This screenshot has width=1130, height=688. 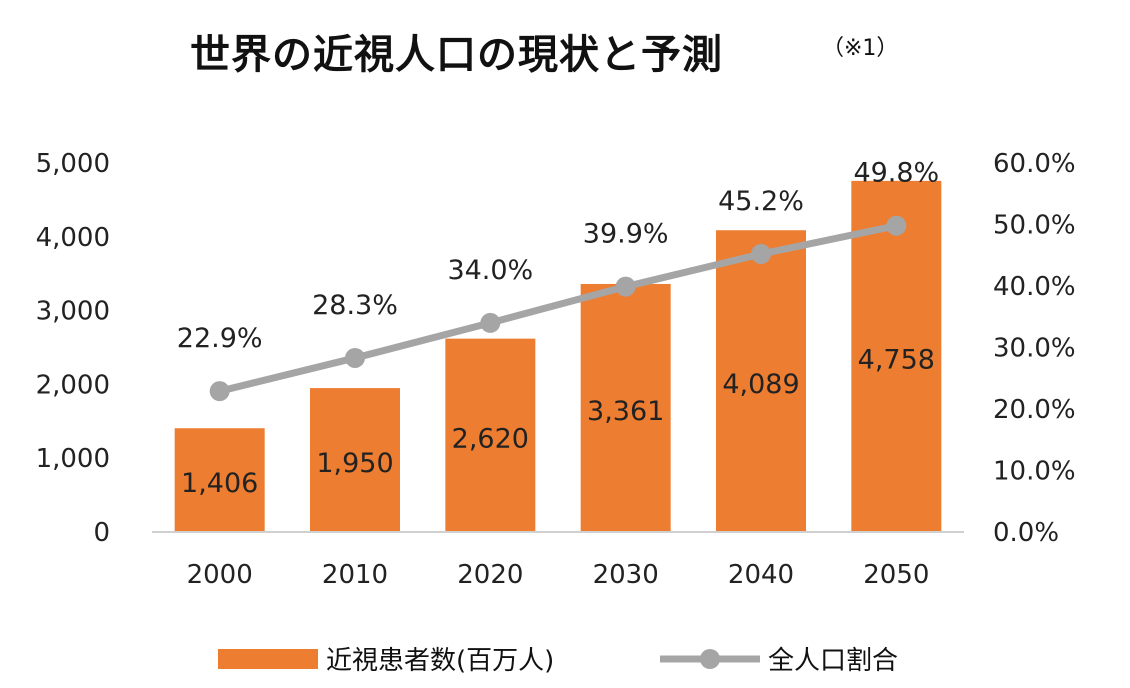 What do you see at coordinates (625, 411) in the screenshot?
I see `bar-value-label: 3,361` at bounding box center [625, 411].